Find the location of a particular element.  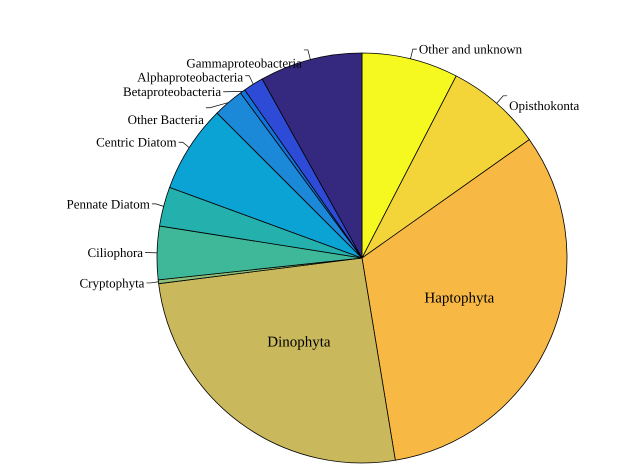

slice-label: Centric Diatom is located at coordinates (136, 142).